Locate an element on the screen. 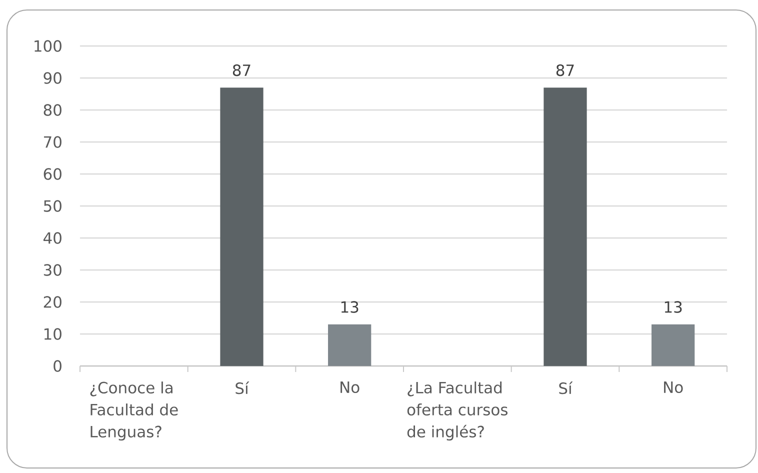  y-tick-label: 20 is located at coordinates (53, 302).